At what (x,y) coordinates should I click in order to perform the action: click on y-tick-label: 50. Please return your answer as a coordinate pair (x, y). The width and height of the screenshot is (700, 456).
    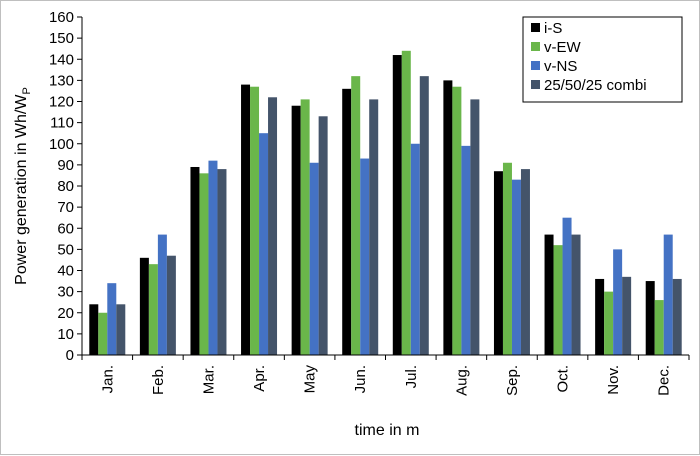
    Looking at the image, I should click on (65, 249).